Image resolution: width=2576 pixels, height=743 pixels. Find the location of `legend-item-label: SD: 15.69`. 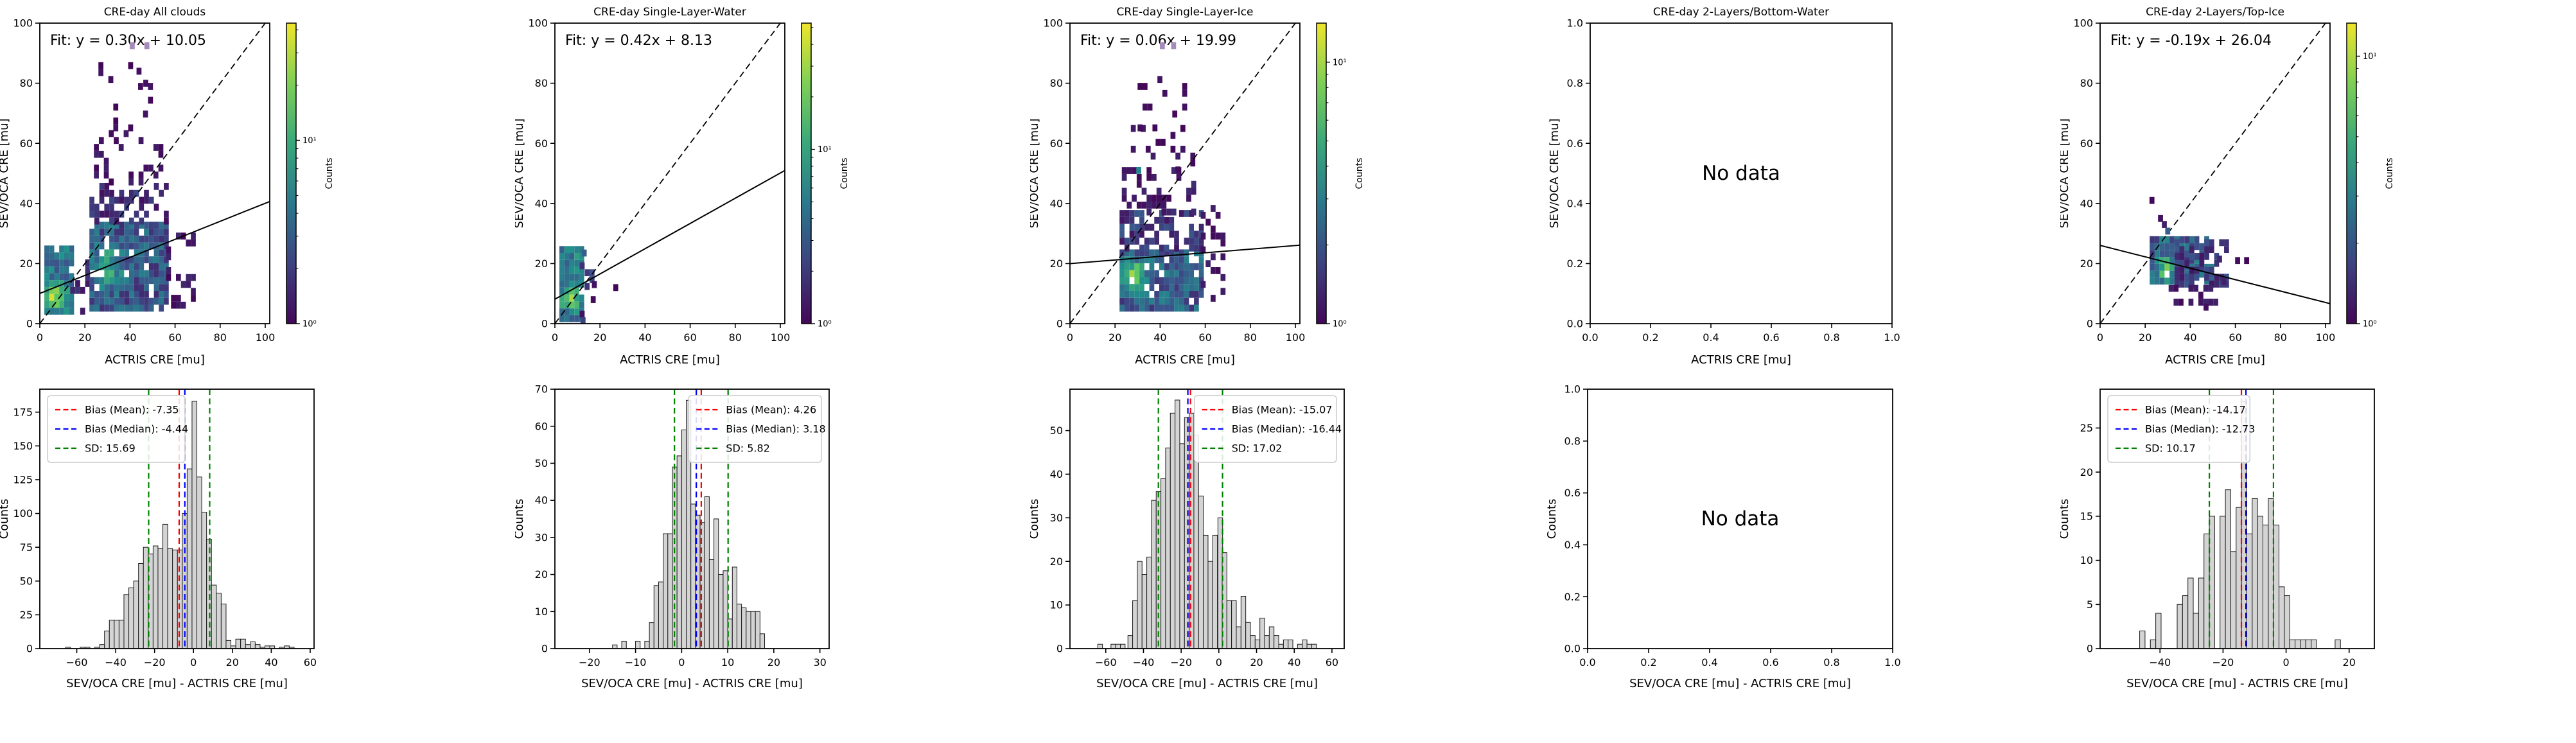

legend-item-label: SD: 15.69 is located at coordinates (111, 448).